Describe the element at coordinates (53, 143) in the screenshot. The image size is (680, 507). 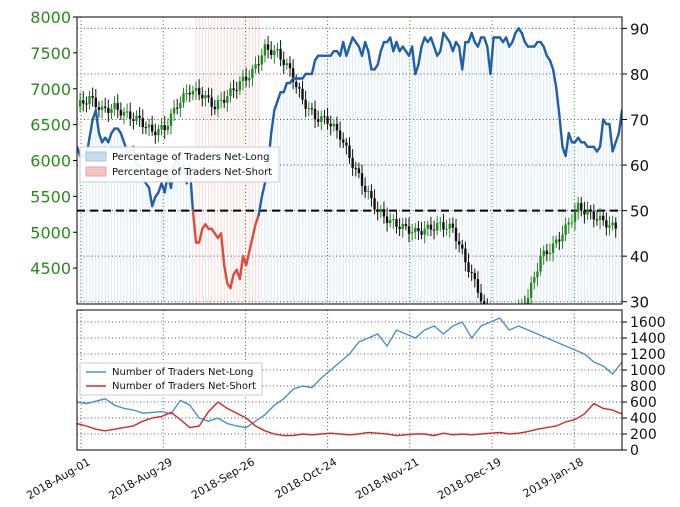
I see `price-axis-ticks: 4500 5000 5500 6000 6500 7000 7500 8000` at that location.